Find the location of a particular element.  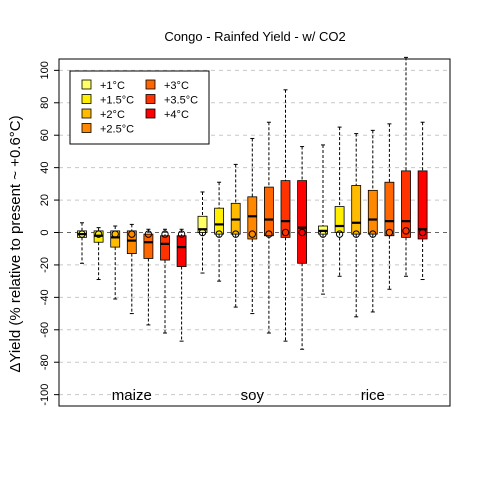

y-tick-label: 100 is located at coordinates (45, 70).